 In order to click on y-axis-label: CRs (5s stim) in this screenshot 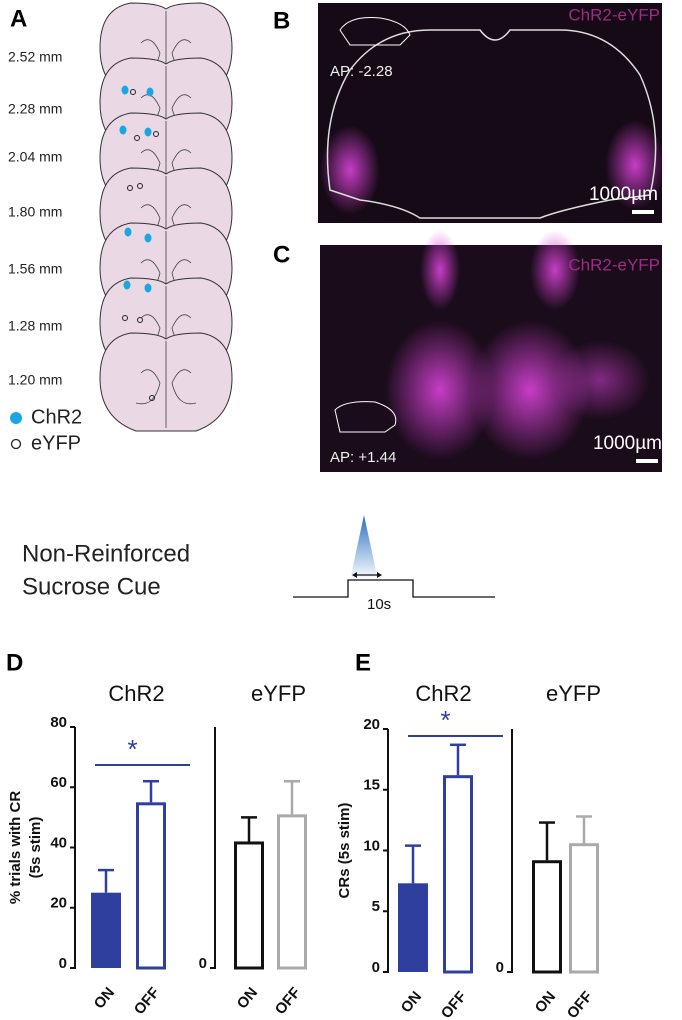, I will do `click(344, 851)`.